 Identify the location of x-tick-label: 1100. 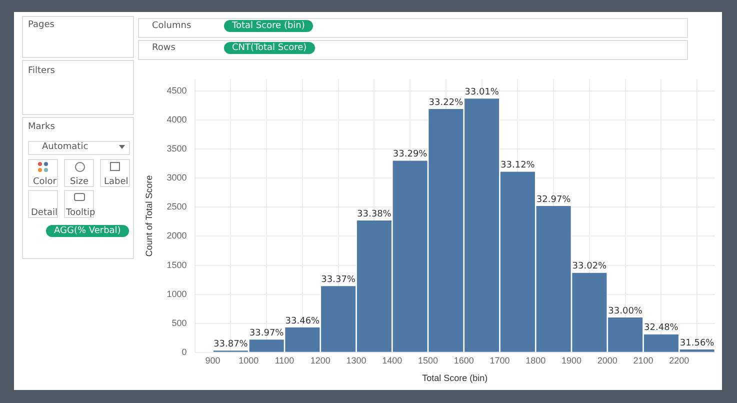
(284, 360).